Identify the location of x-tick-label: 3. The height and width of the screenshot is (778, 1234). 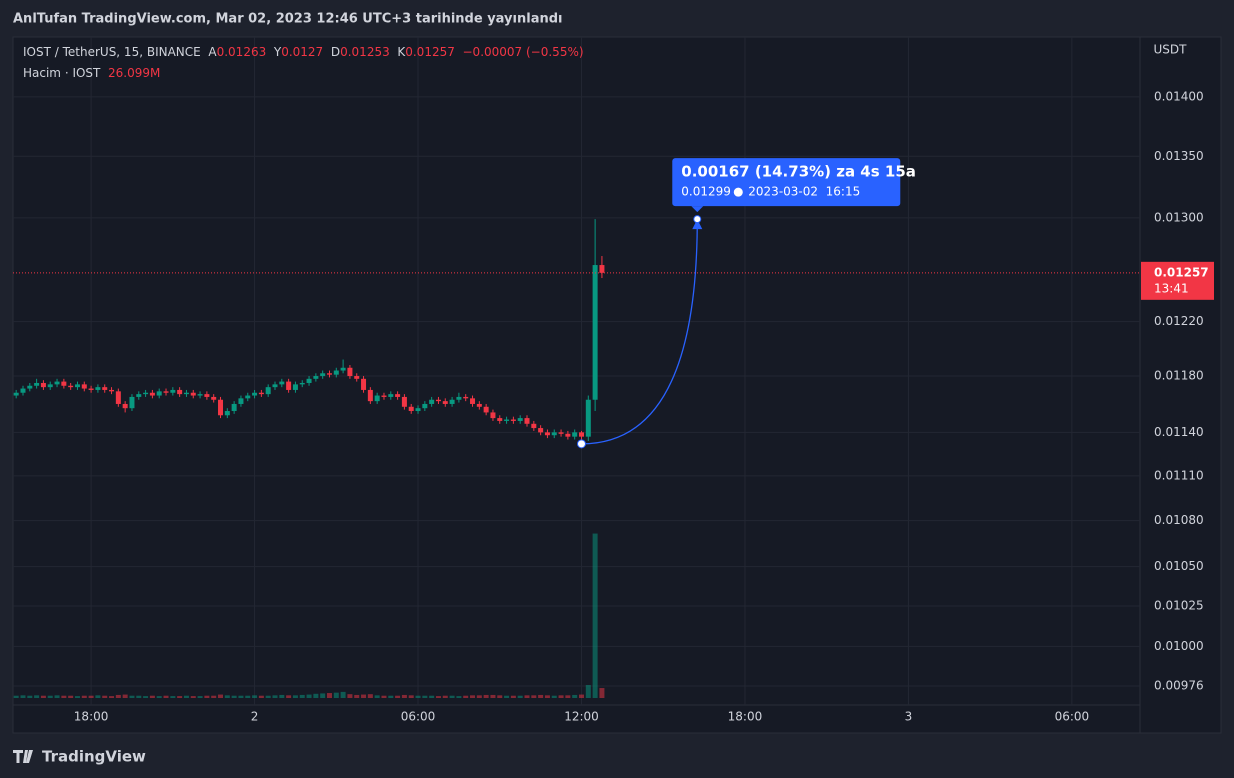
(909, 717).